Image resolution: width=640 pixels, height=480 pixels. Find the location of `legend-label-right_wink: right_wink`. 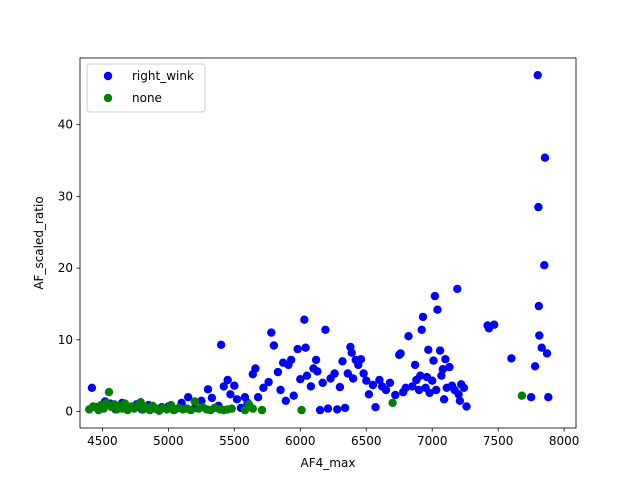

legend-label-right_wink: right_wink is located at coordinates (163, 76).